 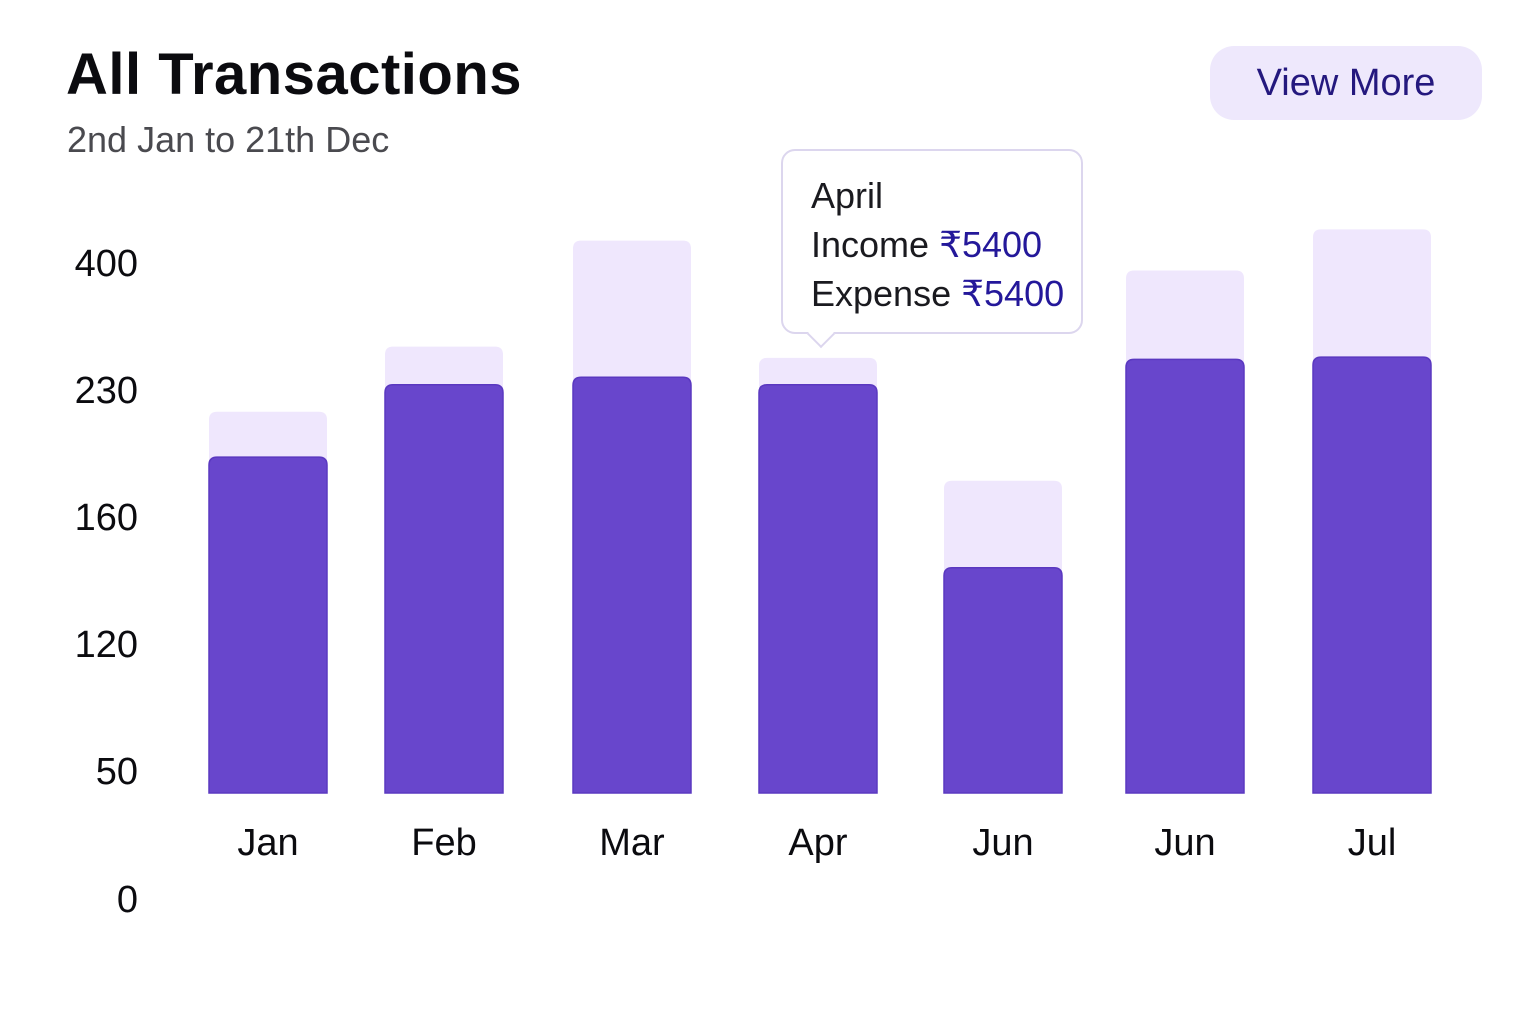 What do you see at coordinates (228, 139) in the screenshot?
I see `date-range-subtitle: 2nd Jan to 21th Dec` at bounding box center [228, 139].